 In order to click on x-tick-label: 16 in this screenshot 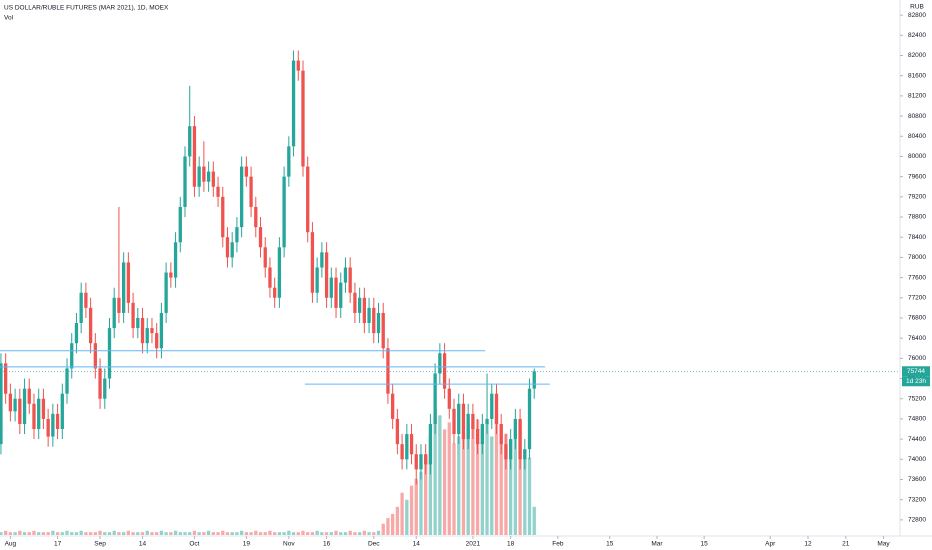, I will do `click(327, 544)`.